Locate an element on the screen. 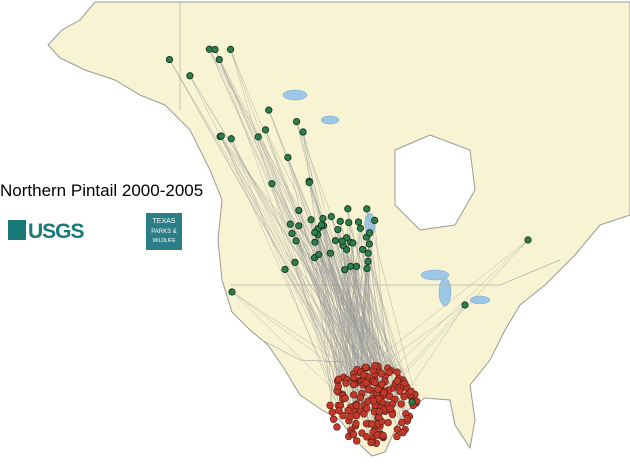 The width and height of the screenshot is (630, 470). tpwd-text: WILDLIFE is located at coordinates (164, 241).